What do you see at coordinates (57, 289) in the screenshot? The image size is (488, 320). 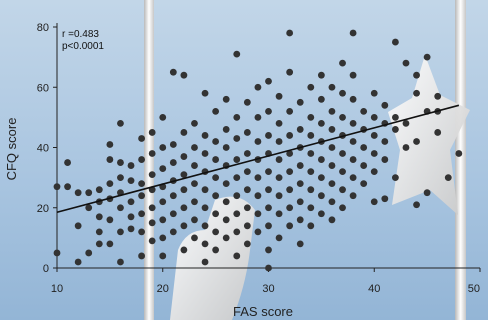 I see `x-tick-label: 10` at bounding box center [57, 289].